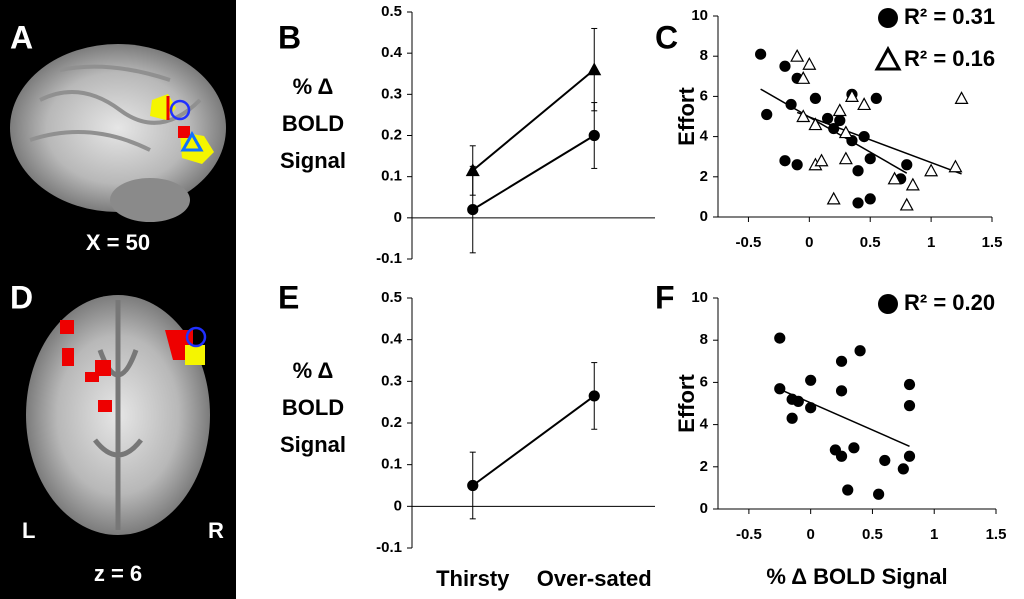 This screenshot has width=1024, height=599. I want to click on y-tick-label: 0.1, so click(391, 176).